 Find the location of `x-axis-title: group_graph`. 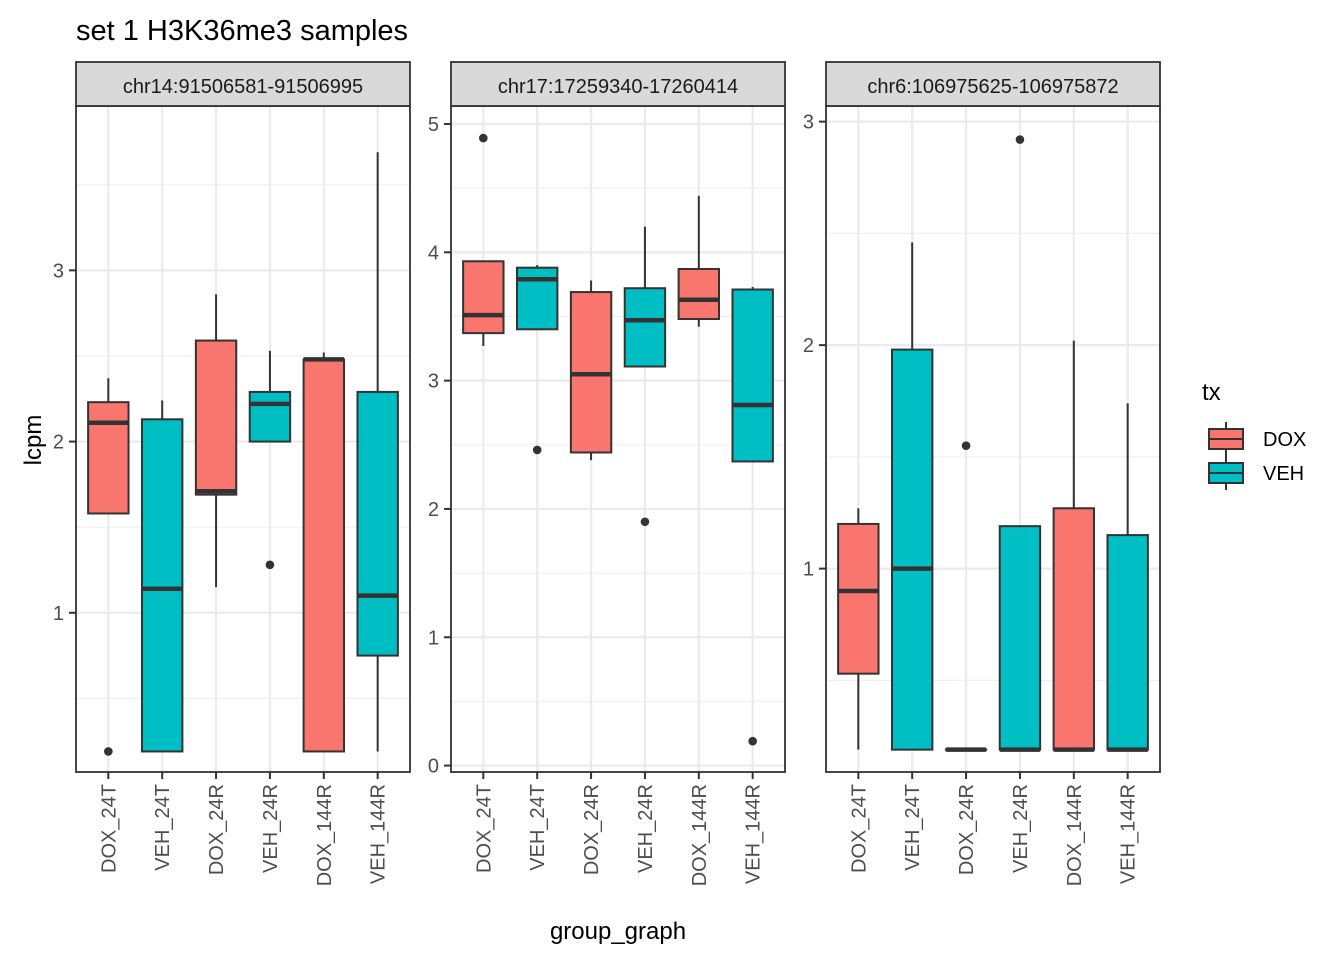

x-axis-title: group_graph is located at coordinates (618, 931).